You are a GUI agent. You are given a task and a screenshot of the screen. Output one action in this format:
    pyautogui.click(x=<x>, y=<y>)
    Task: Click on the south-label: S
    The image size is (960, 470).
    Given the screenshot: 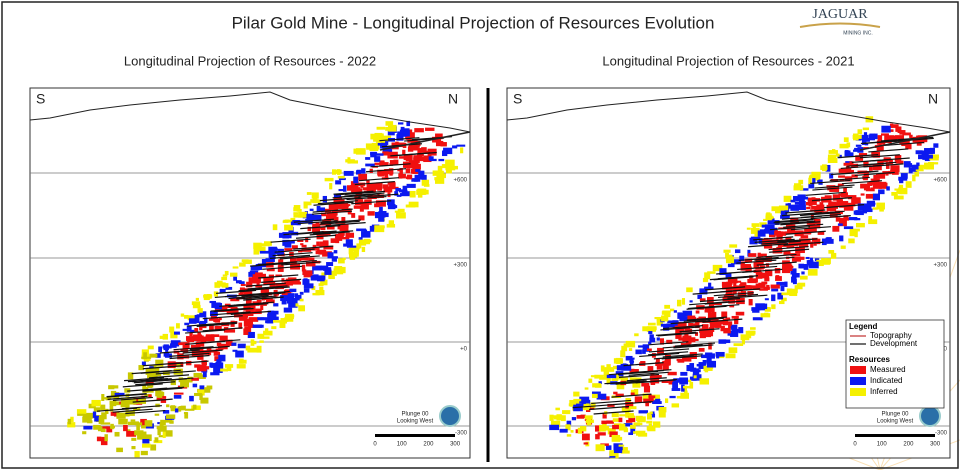 What is the action you would take?
    pyautogui.click(x=517, y=99)
    